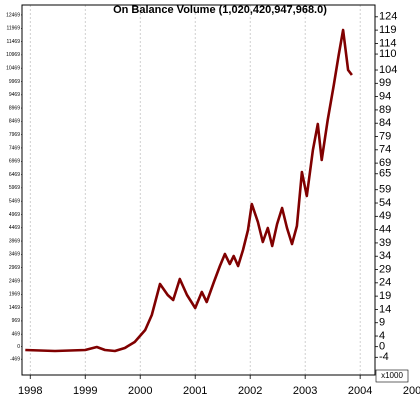 The image size is (420, 400). I want to click on y-tick-label: 3469, so click(14, 255).